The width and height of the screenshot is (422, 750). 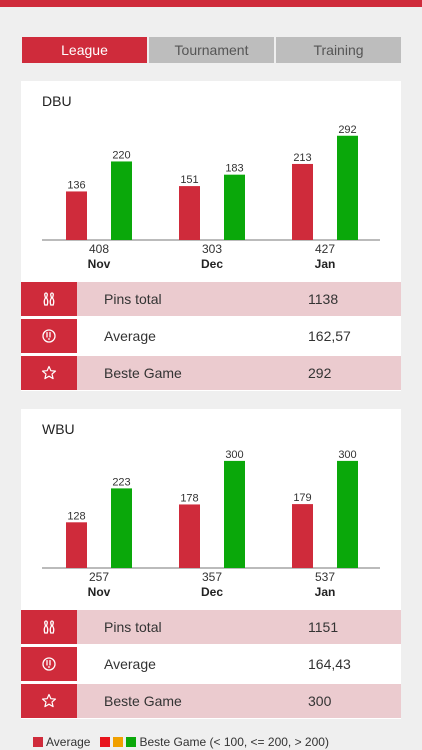 I want to click on legend-average-swatch, so click(x=38, y=742).